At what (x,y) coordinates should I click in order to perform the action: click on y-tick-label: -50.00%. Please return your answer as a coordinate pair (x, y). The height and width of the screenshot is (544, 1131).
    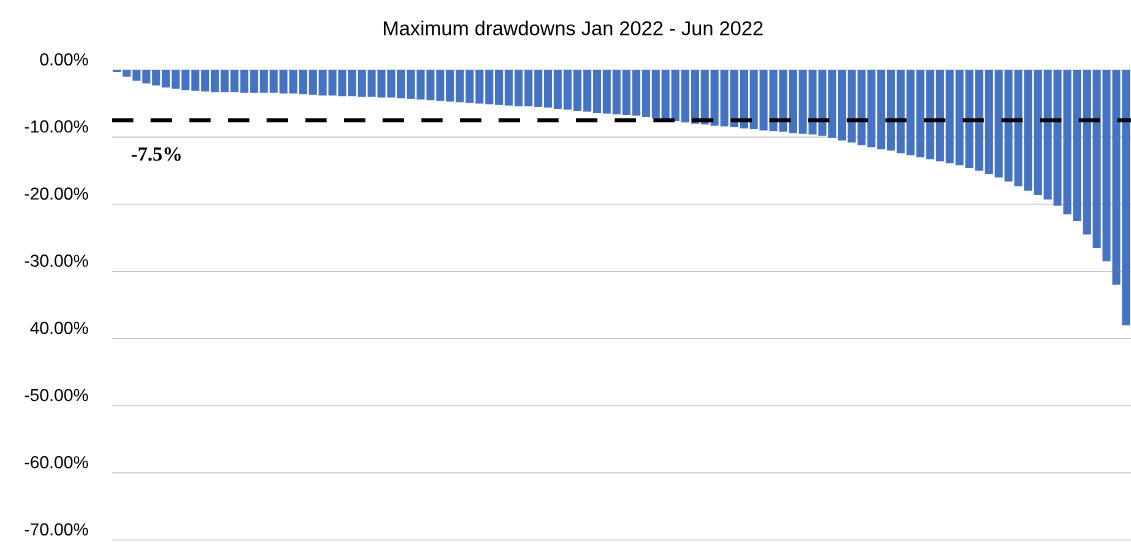
    Looking at the image, I should click on (56, 395).